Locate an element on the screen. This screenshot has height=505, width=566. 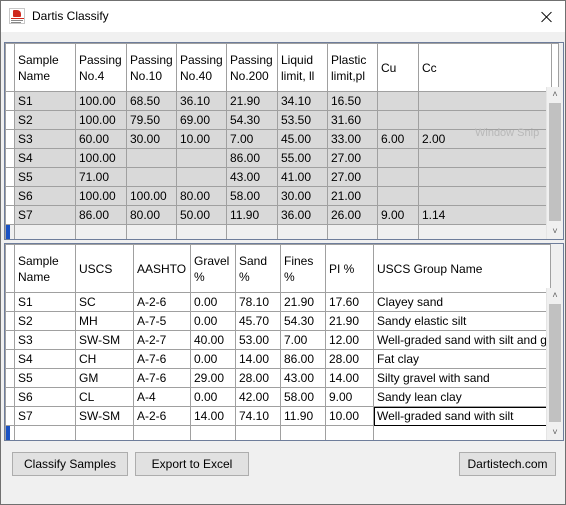
table-row: S5 71.00 43.00 41.00 27.00 is located at coordinates (282, 177).